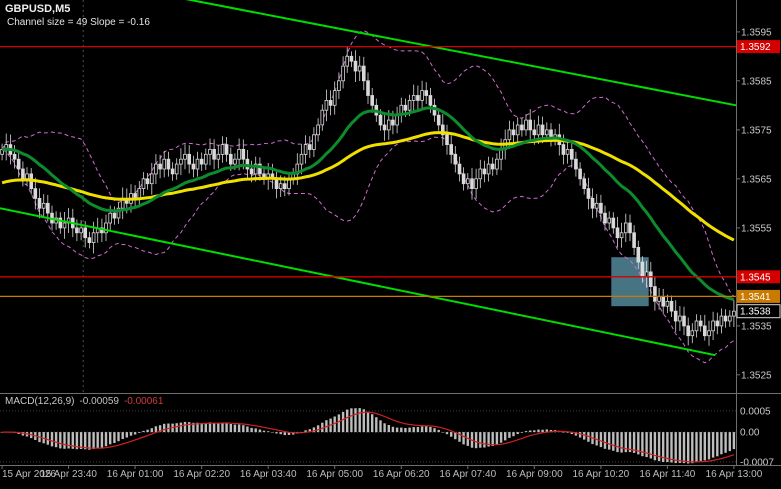 The image size is (781, 489). I want to click on time-axis-label: 16 Apr 06:20, so click(401, 474).